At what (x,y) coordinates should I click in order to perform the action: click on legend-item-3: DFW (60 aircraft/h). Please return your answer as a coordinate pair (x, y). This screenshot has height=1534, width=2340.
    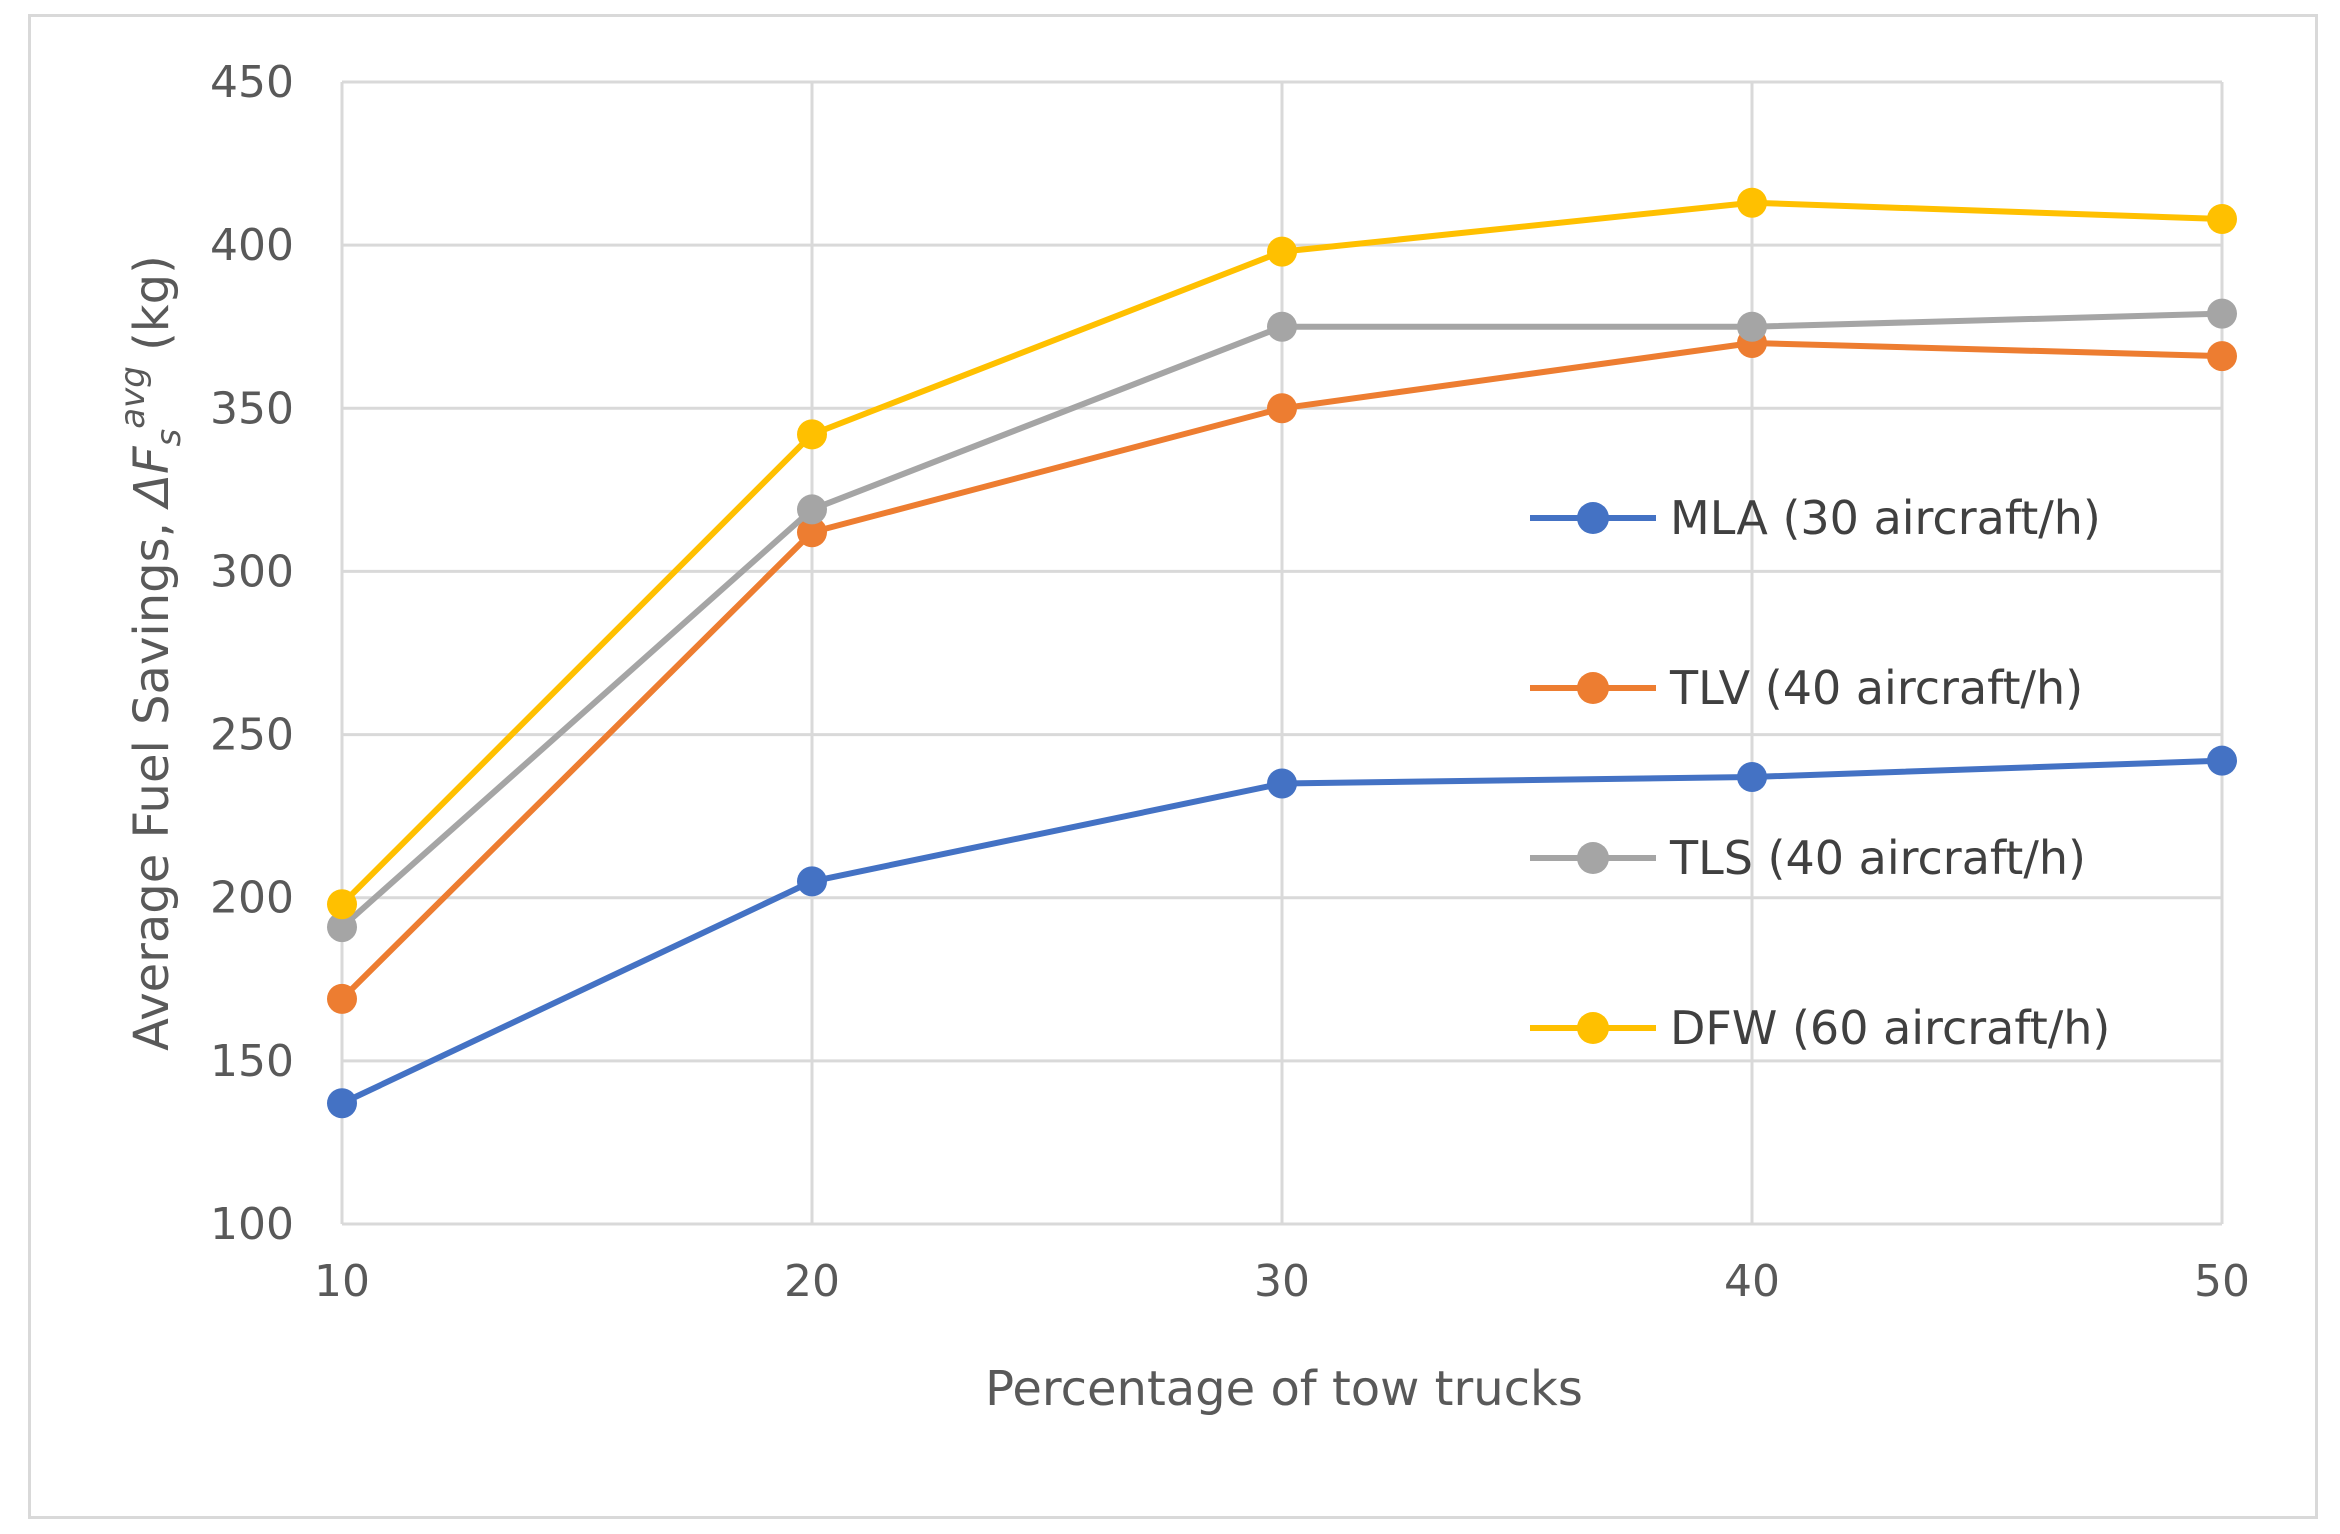
    Looking at the image, I should click on (1820, 1028).